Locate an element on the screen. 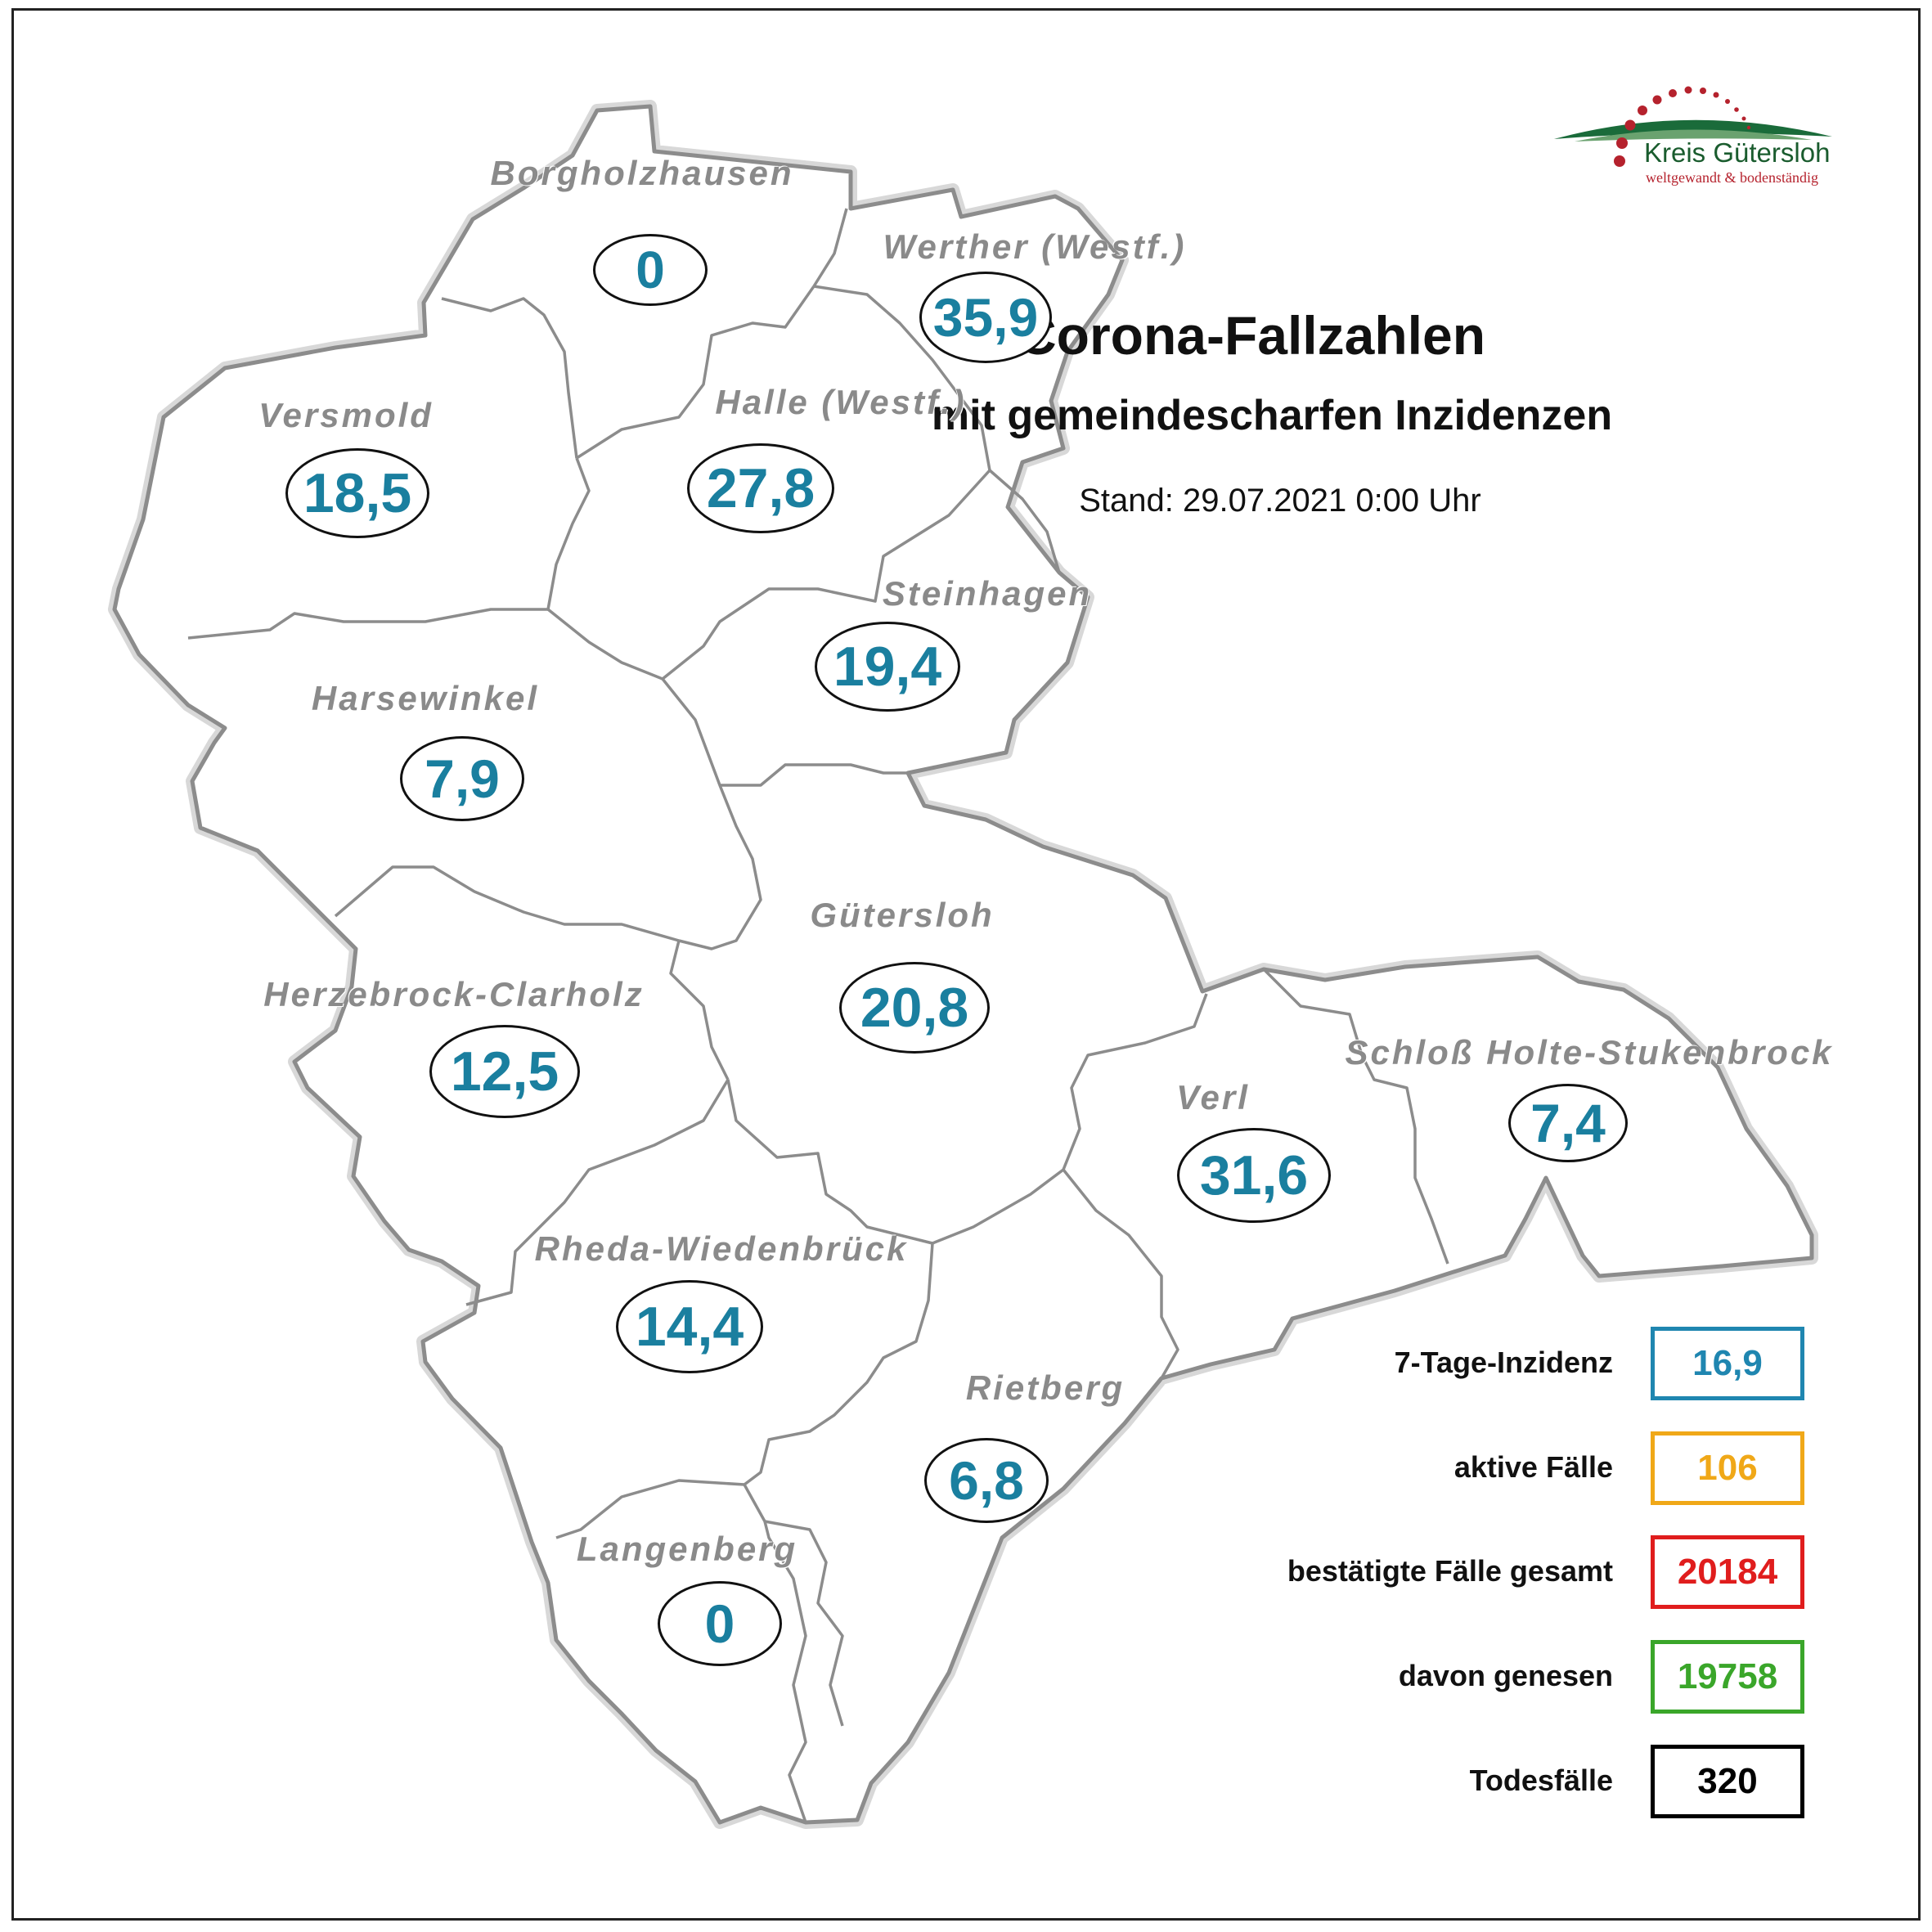 The height and width of the screenshot is (1932, 1932). municipality-name-langenberg: Langenberg is located at coordinates (687, 1549).